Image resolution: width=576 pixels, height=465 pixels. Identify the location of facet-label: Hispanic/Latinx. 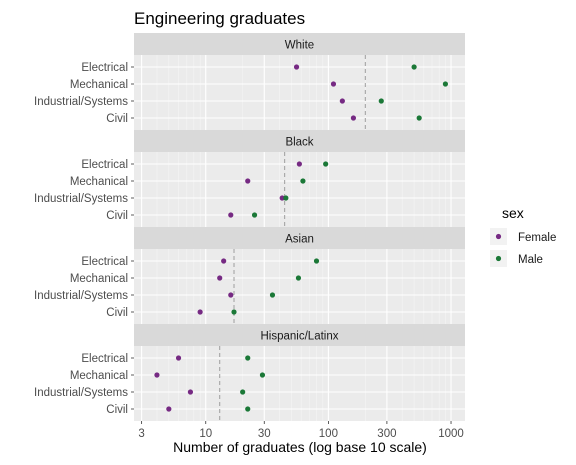
(300, 337).